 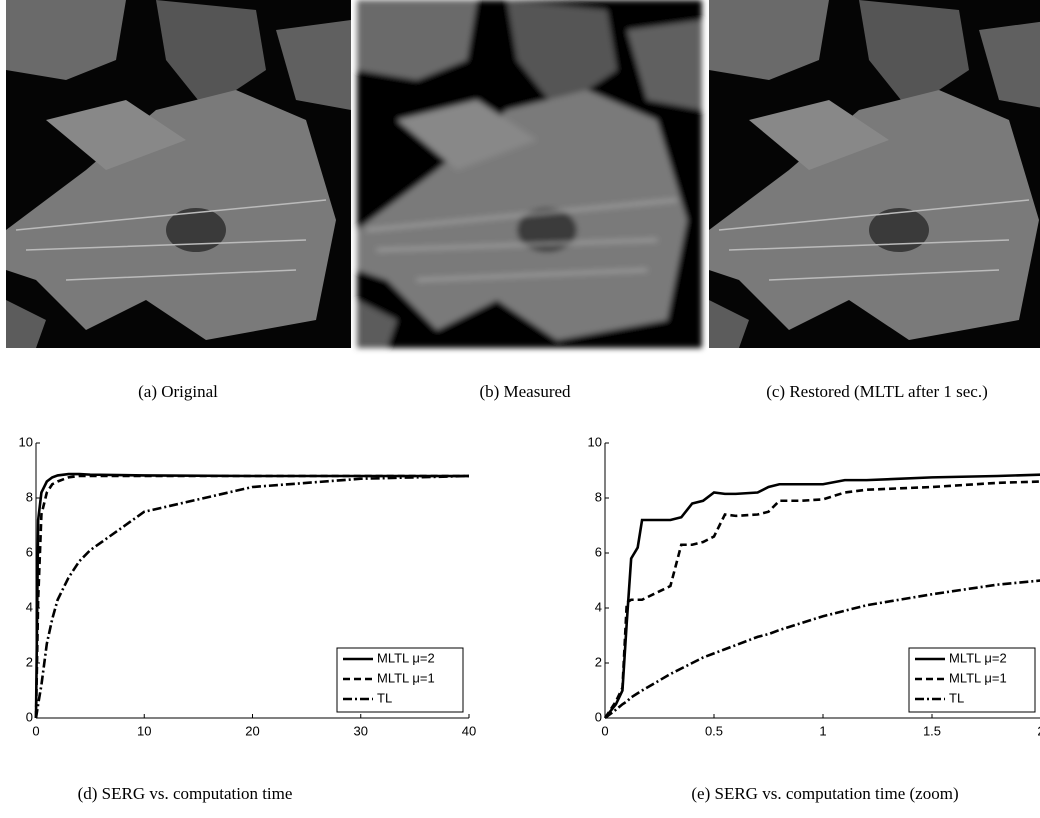 I want to click on image-original, so click(x=178, y=174).